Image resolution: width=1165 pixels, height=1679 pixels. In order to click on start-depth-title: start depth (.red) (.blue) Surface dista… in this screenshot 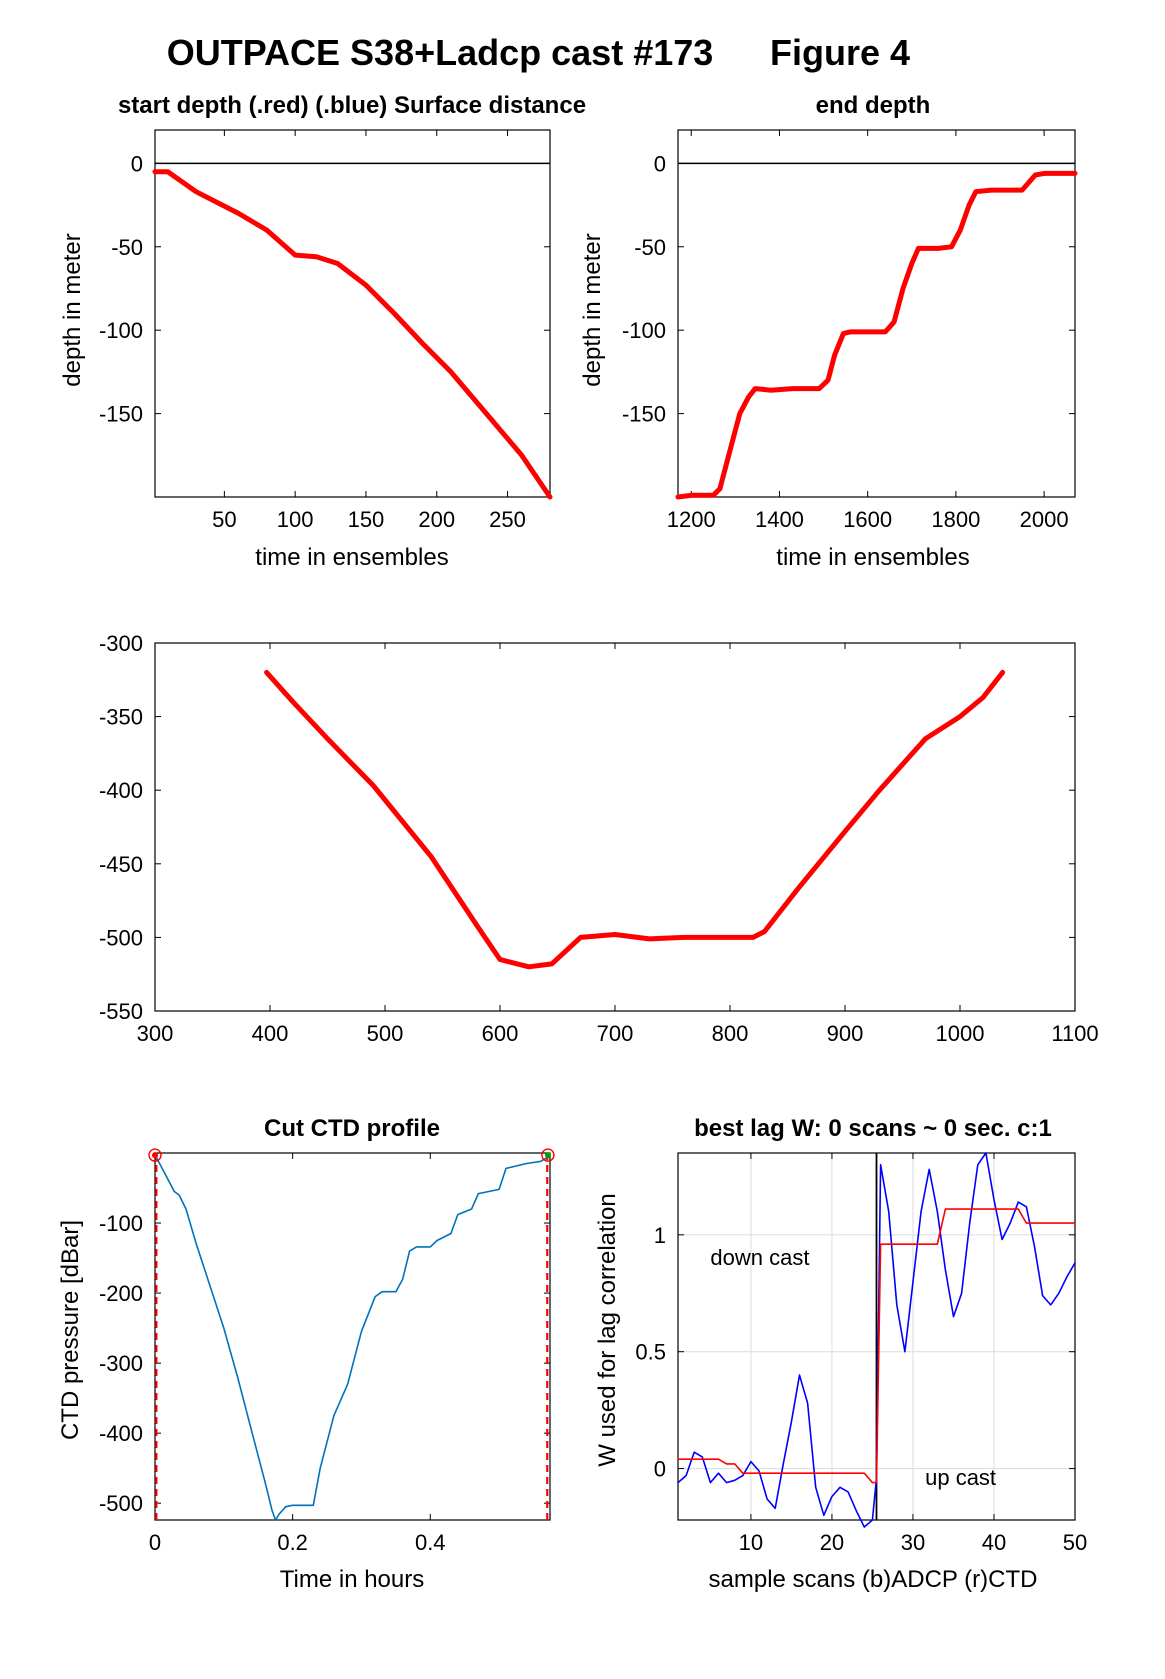, I will do `click(352, 105)`.